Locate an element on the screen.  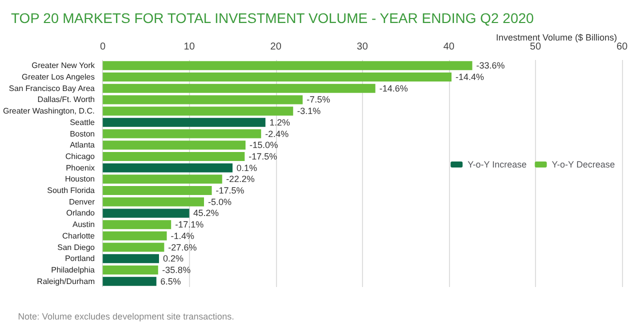
y-tick-label: Atlanta is located at coordinates (83, 145).